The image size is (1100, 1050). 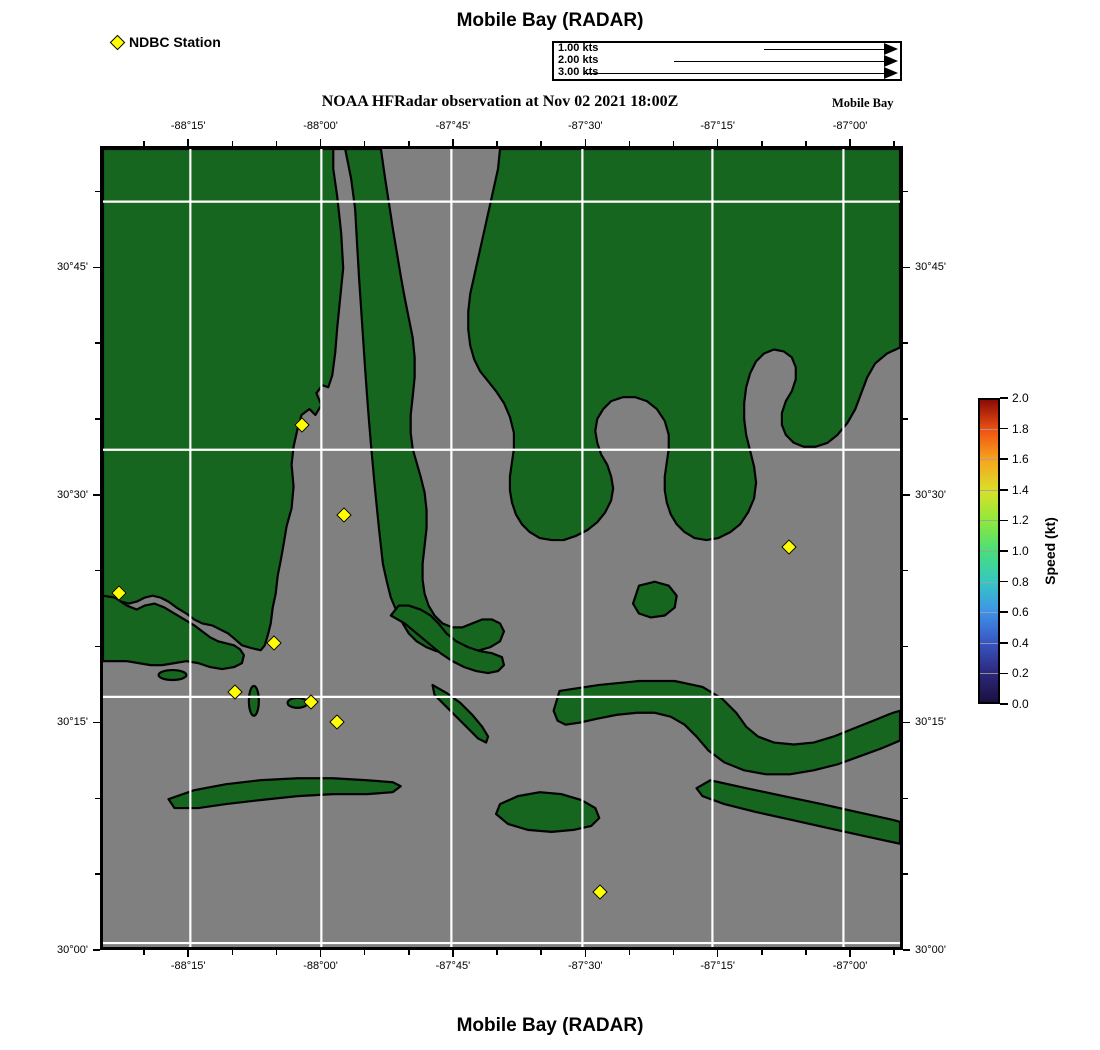 I want to click on y-axis-label-left: 30°45', so click(x=72, y=267).